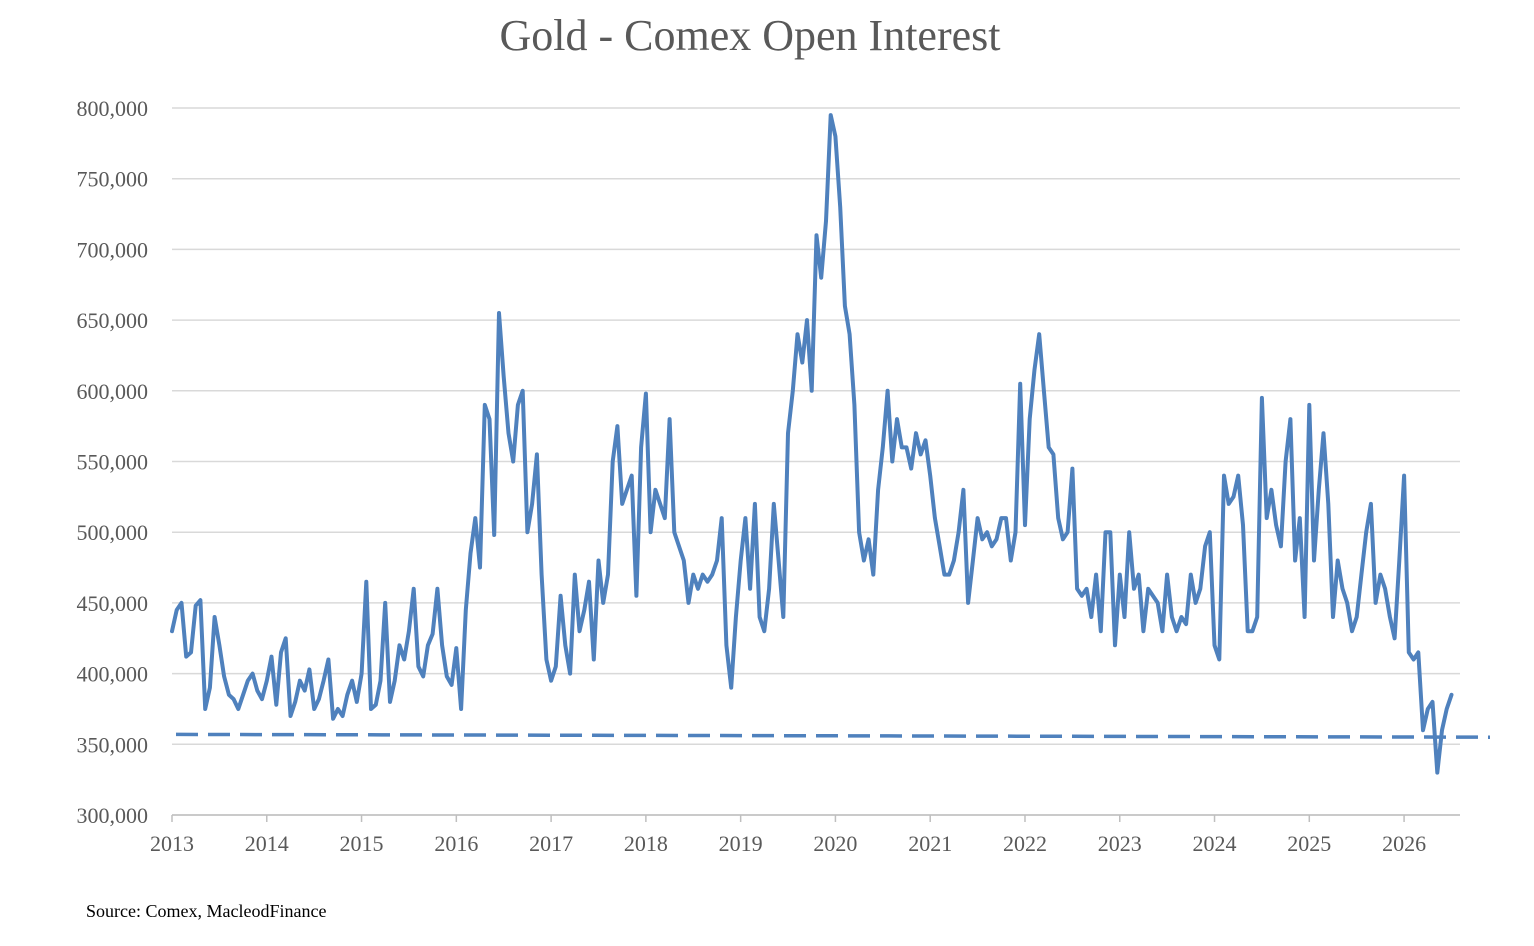 Image resolution: width=1534 pixels, height=946 pixels. Describe the element at coordinates (113, 320) in the screenshot. I see `y-tick-label: 650,000` at that location.